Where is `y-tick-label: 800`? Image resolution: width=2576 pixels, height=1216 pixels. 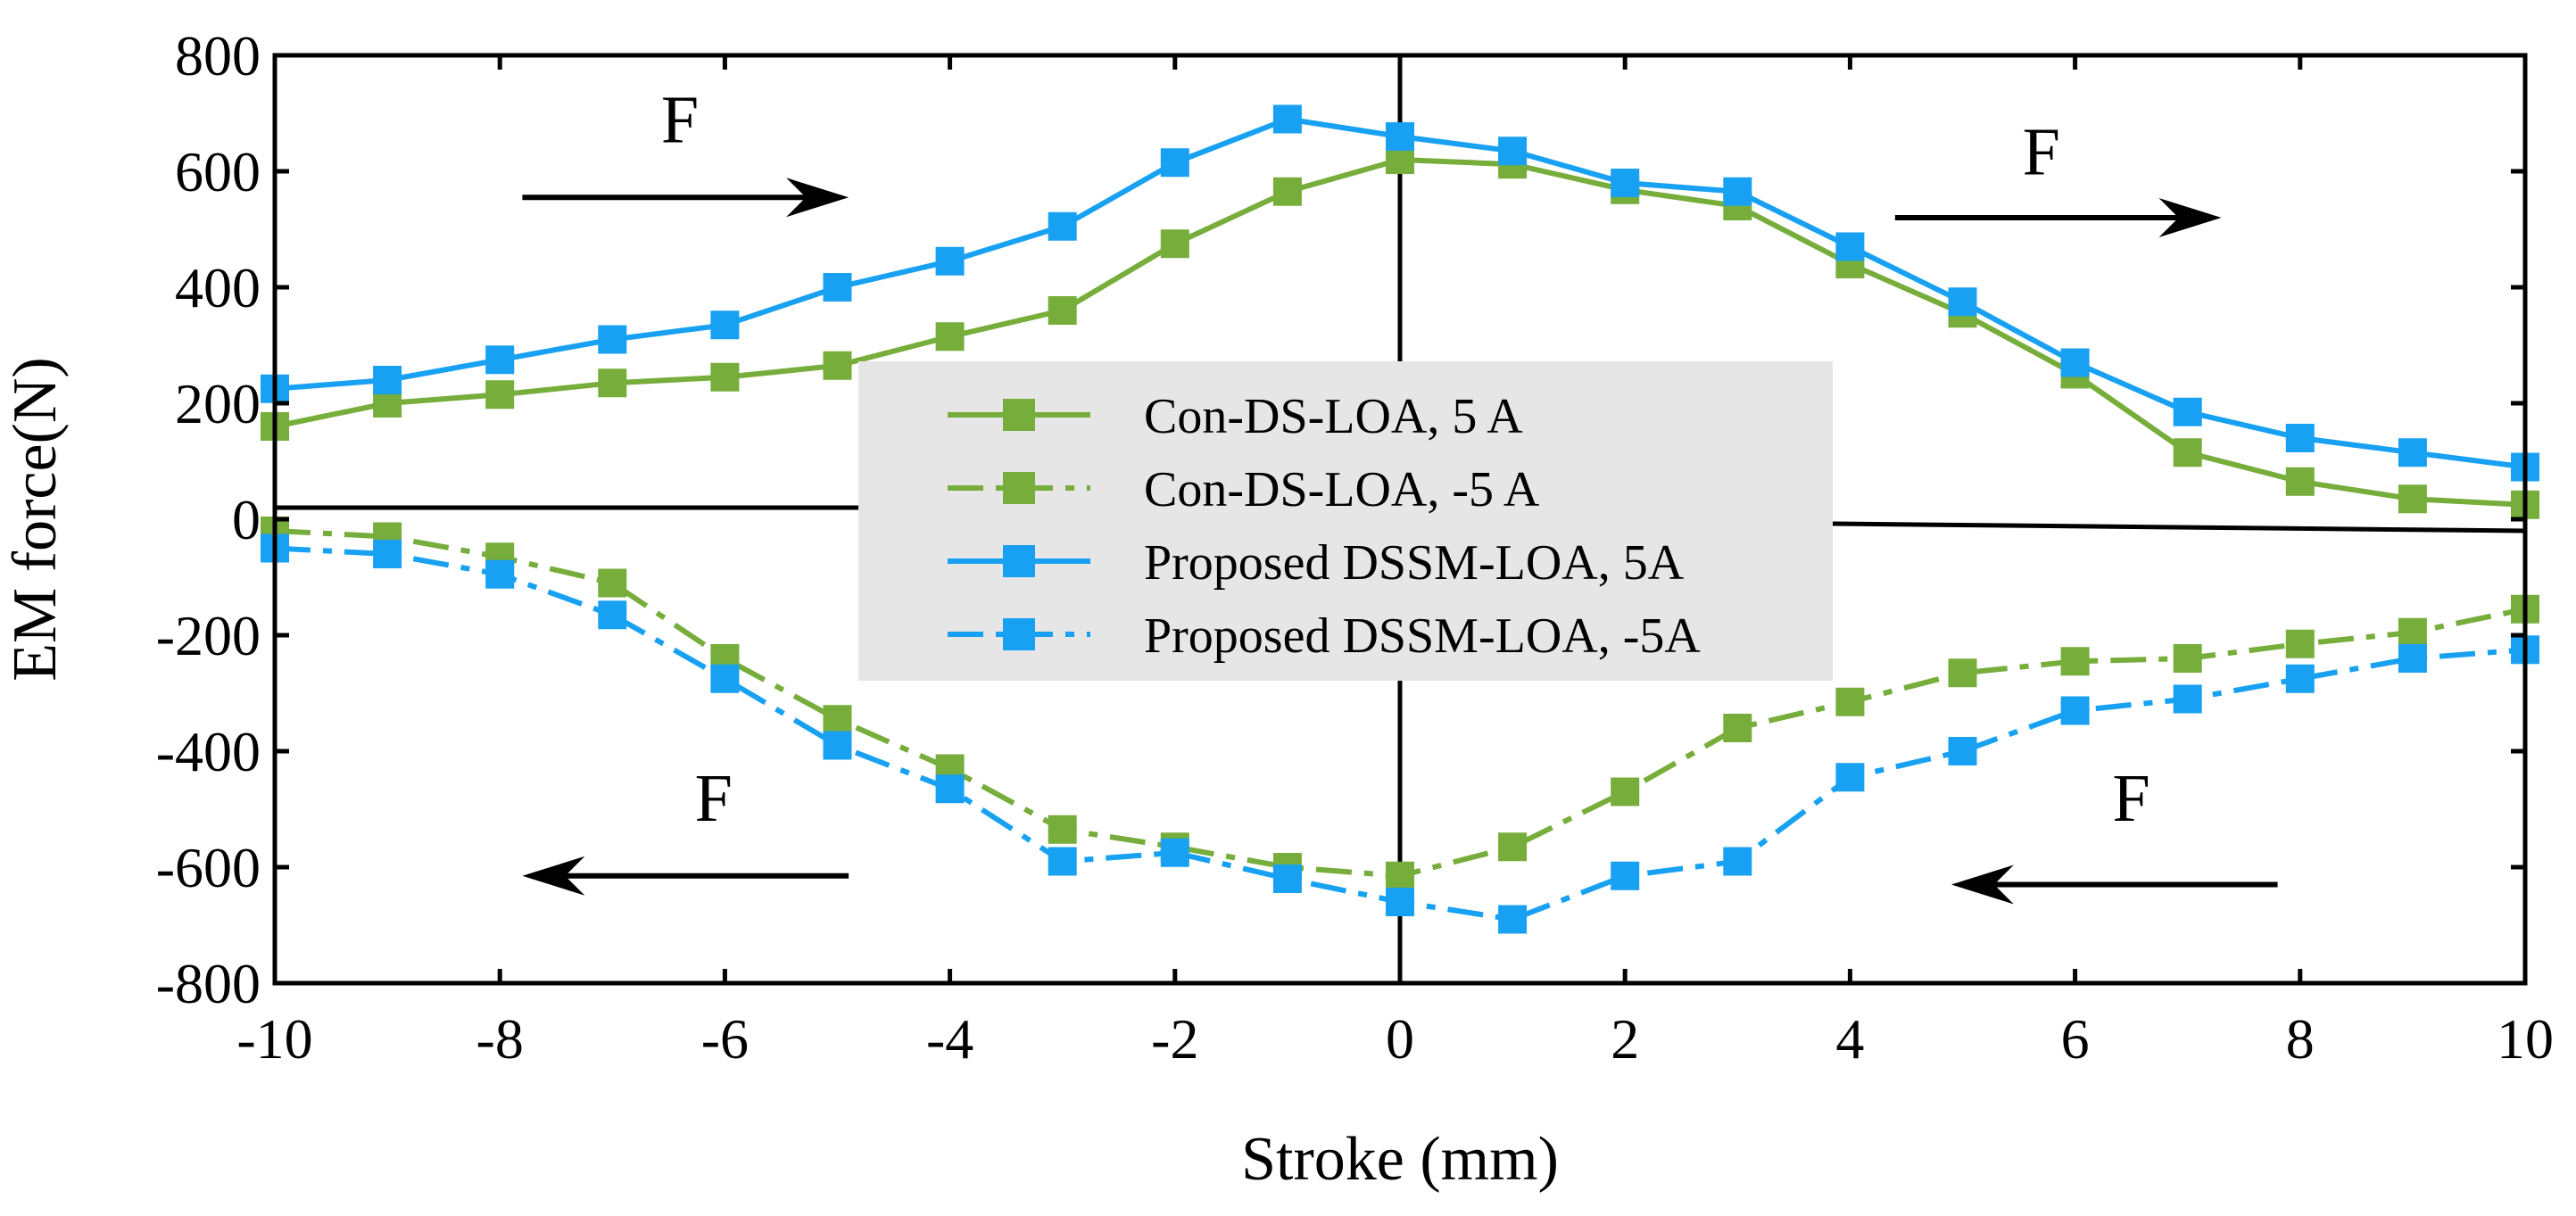
y-tick-label: 800 is located at coordinates (218, 56).